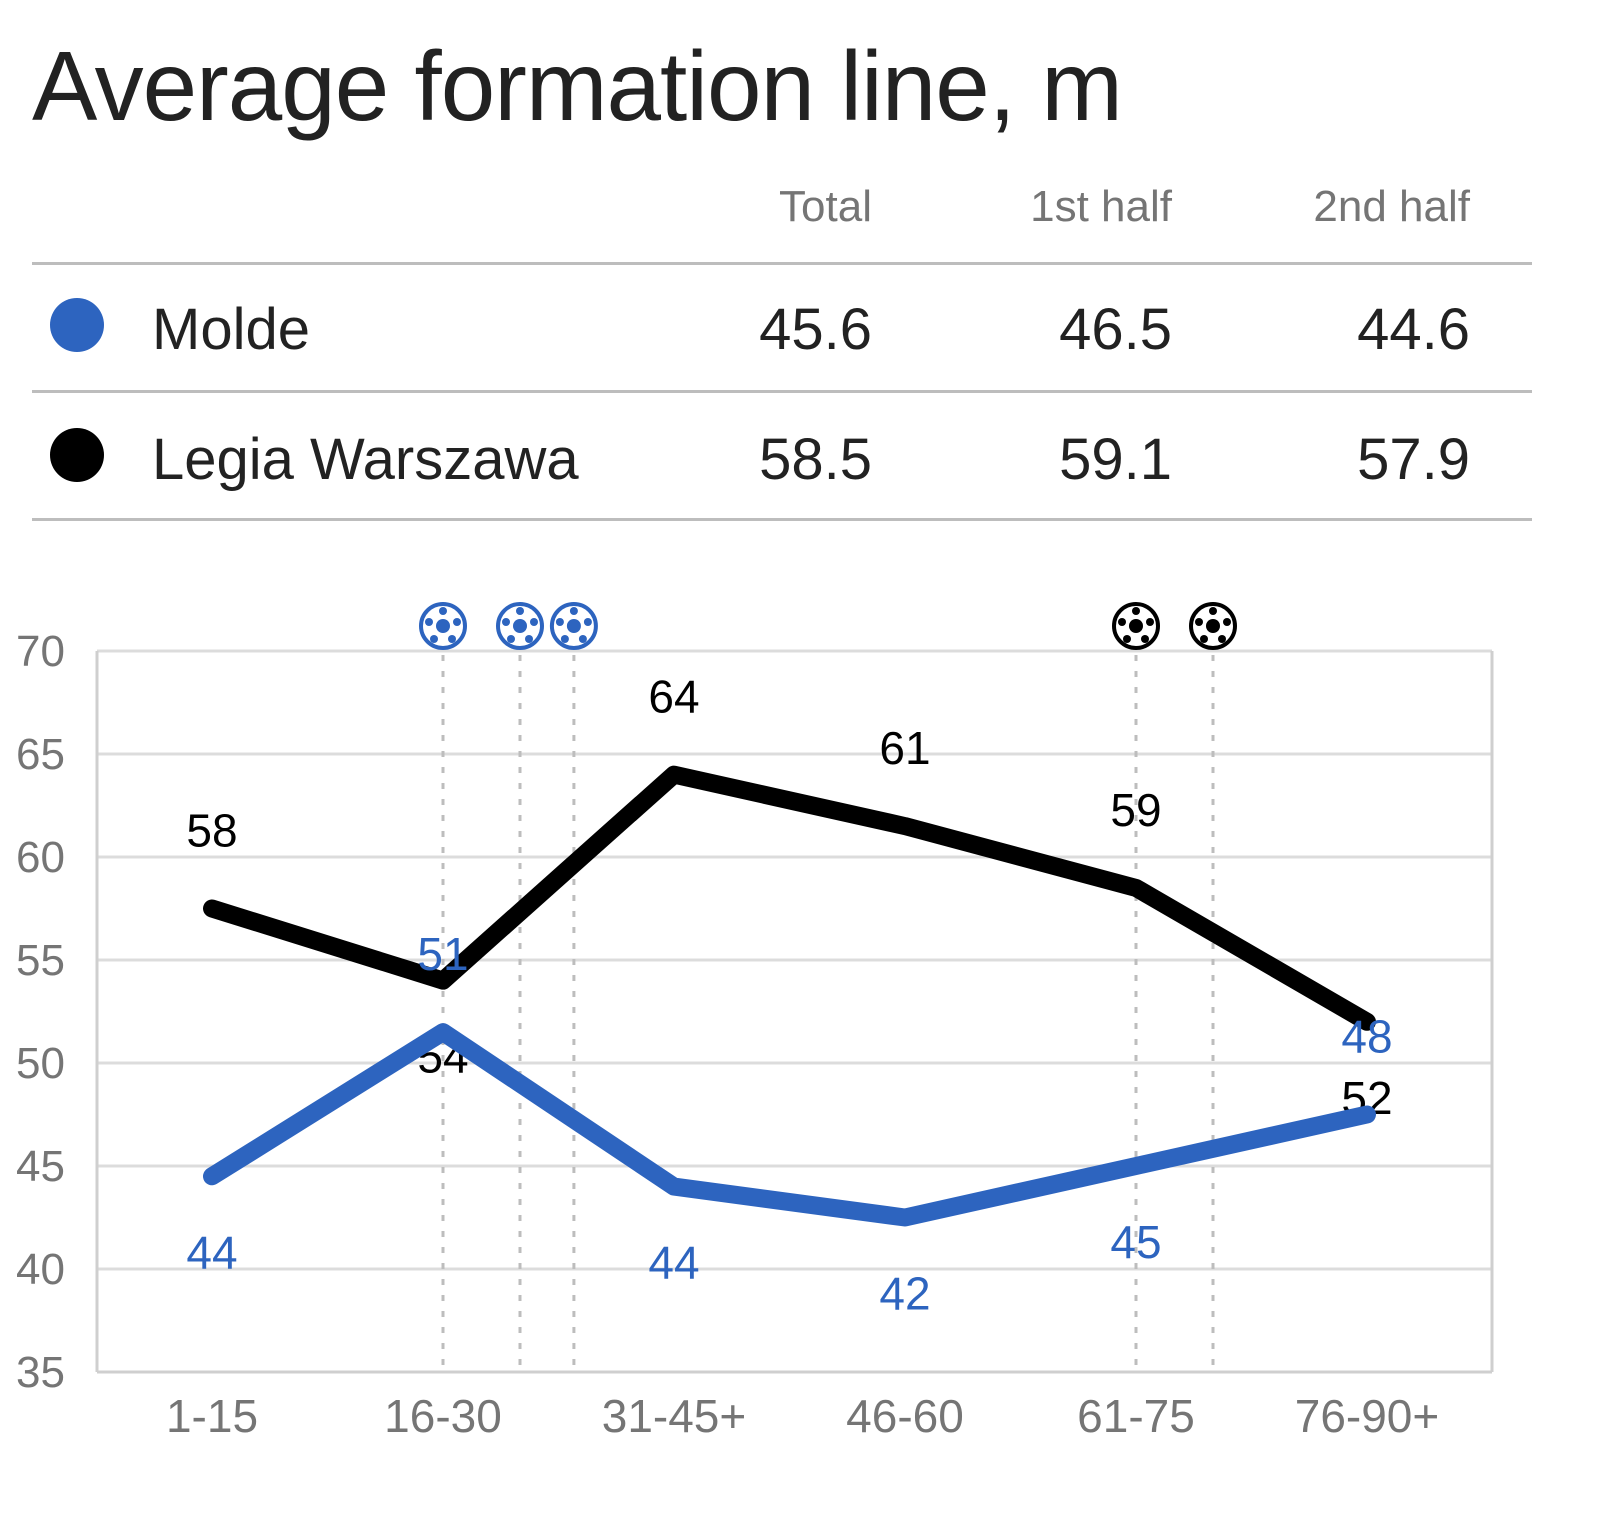 The width and height of the screenshot is (1600, 1521). What do you see at coordinates (442, 954) in the screenshot?
I see `data-label: 51` at bounding box center [442, 954].